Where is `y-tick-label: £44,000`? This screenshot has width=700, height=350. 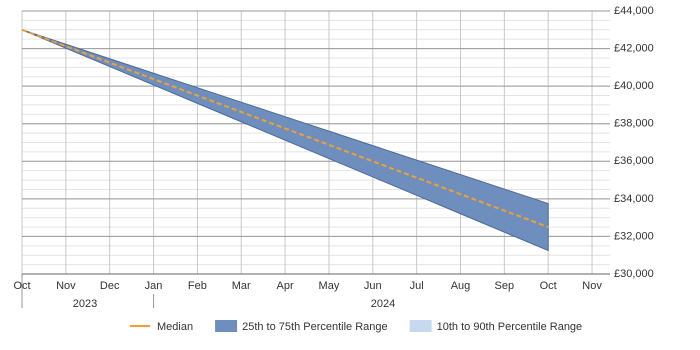
y-tick-label: £44,000 is located at coordinates (634, 11).